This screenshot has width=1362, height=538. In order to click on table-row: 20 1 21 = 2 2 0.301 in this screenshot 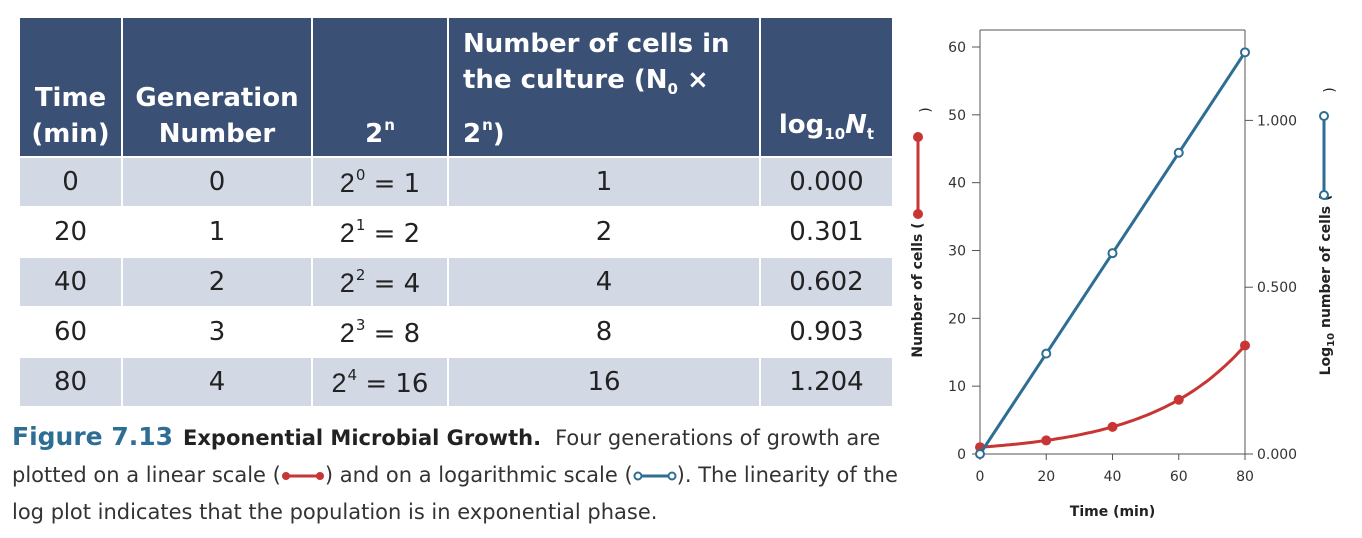, I will do `click(456, 231)`.